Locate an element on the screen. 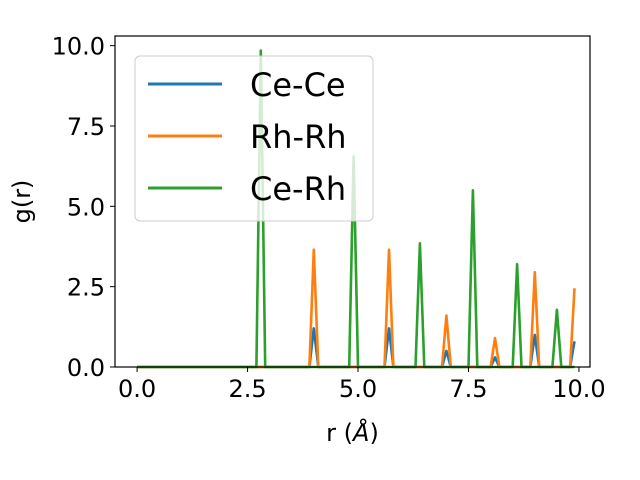 The height and width of the screenshot is (480, 640). y-tick-label: 5.0 is located at coordinates (86, 207).